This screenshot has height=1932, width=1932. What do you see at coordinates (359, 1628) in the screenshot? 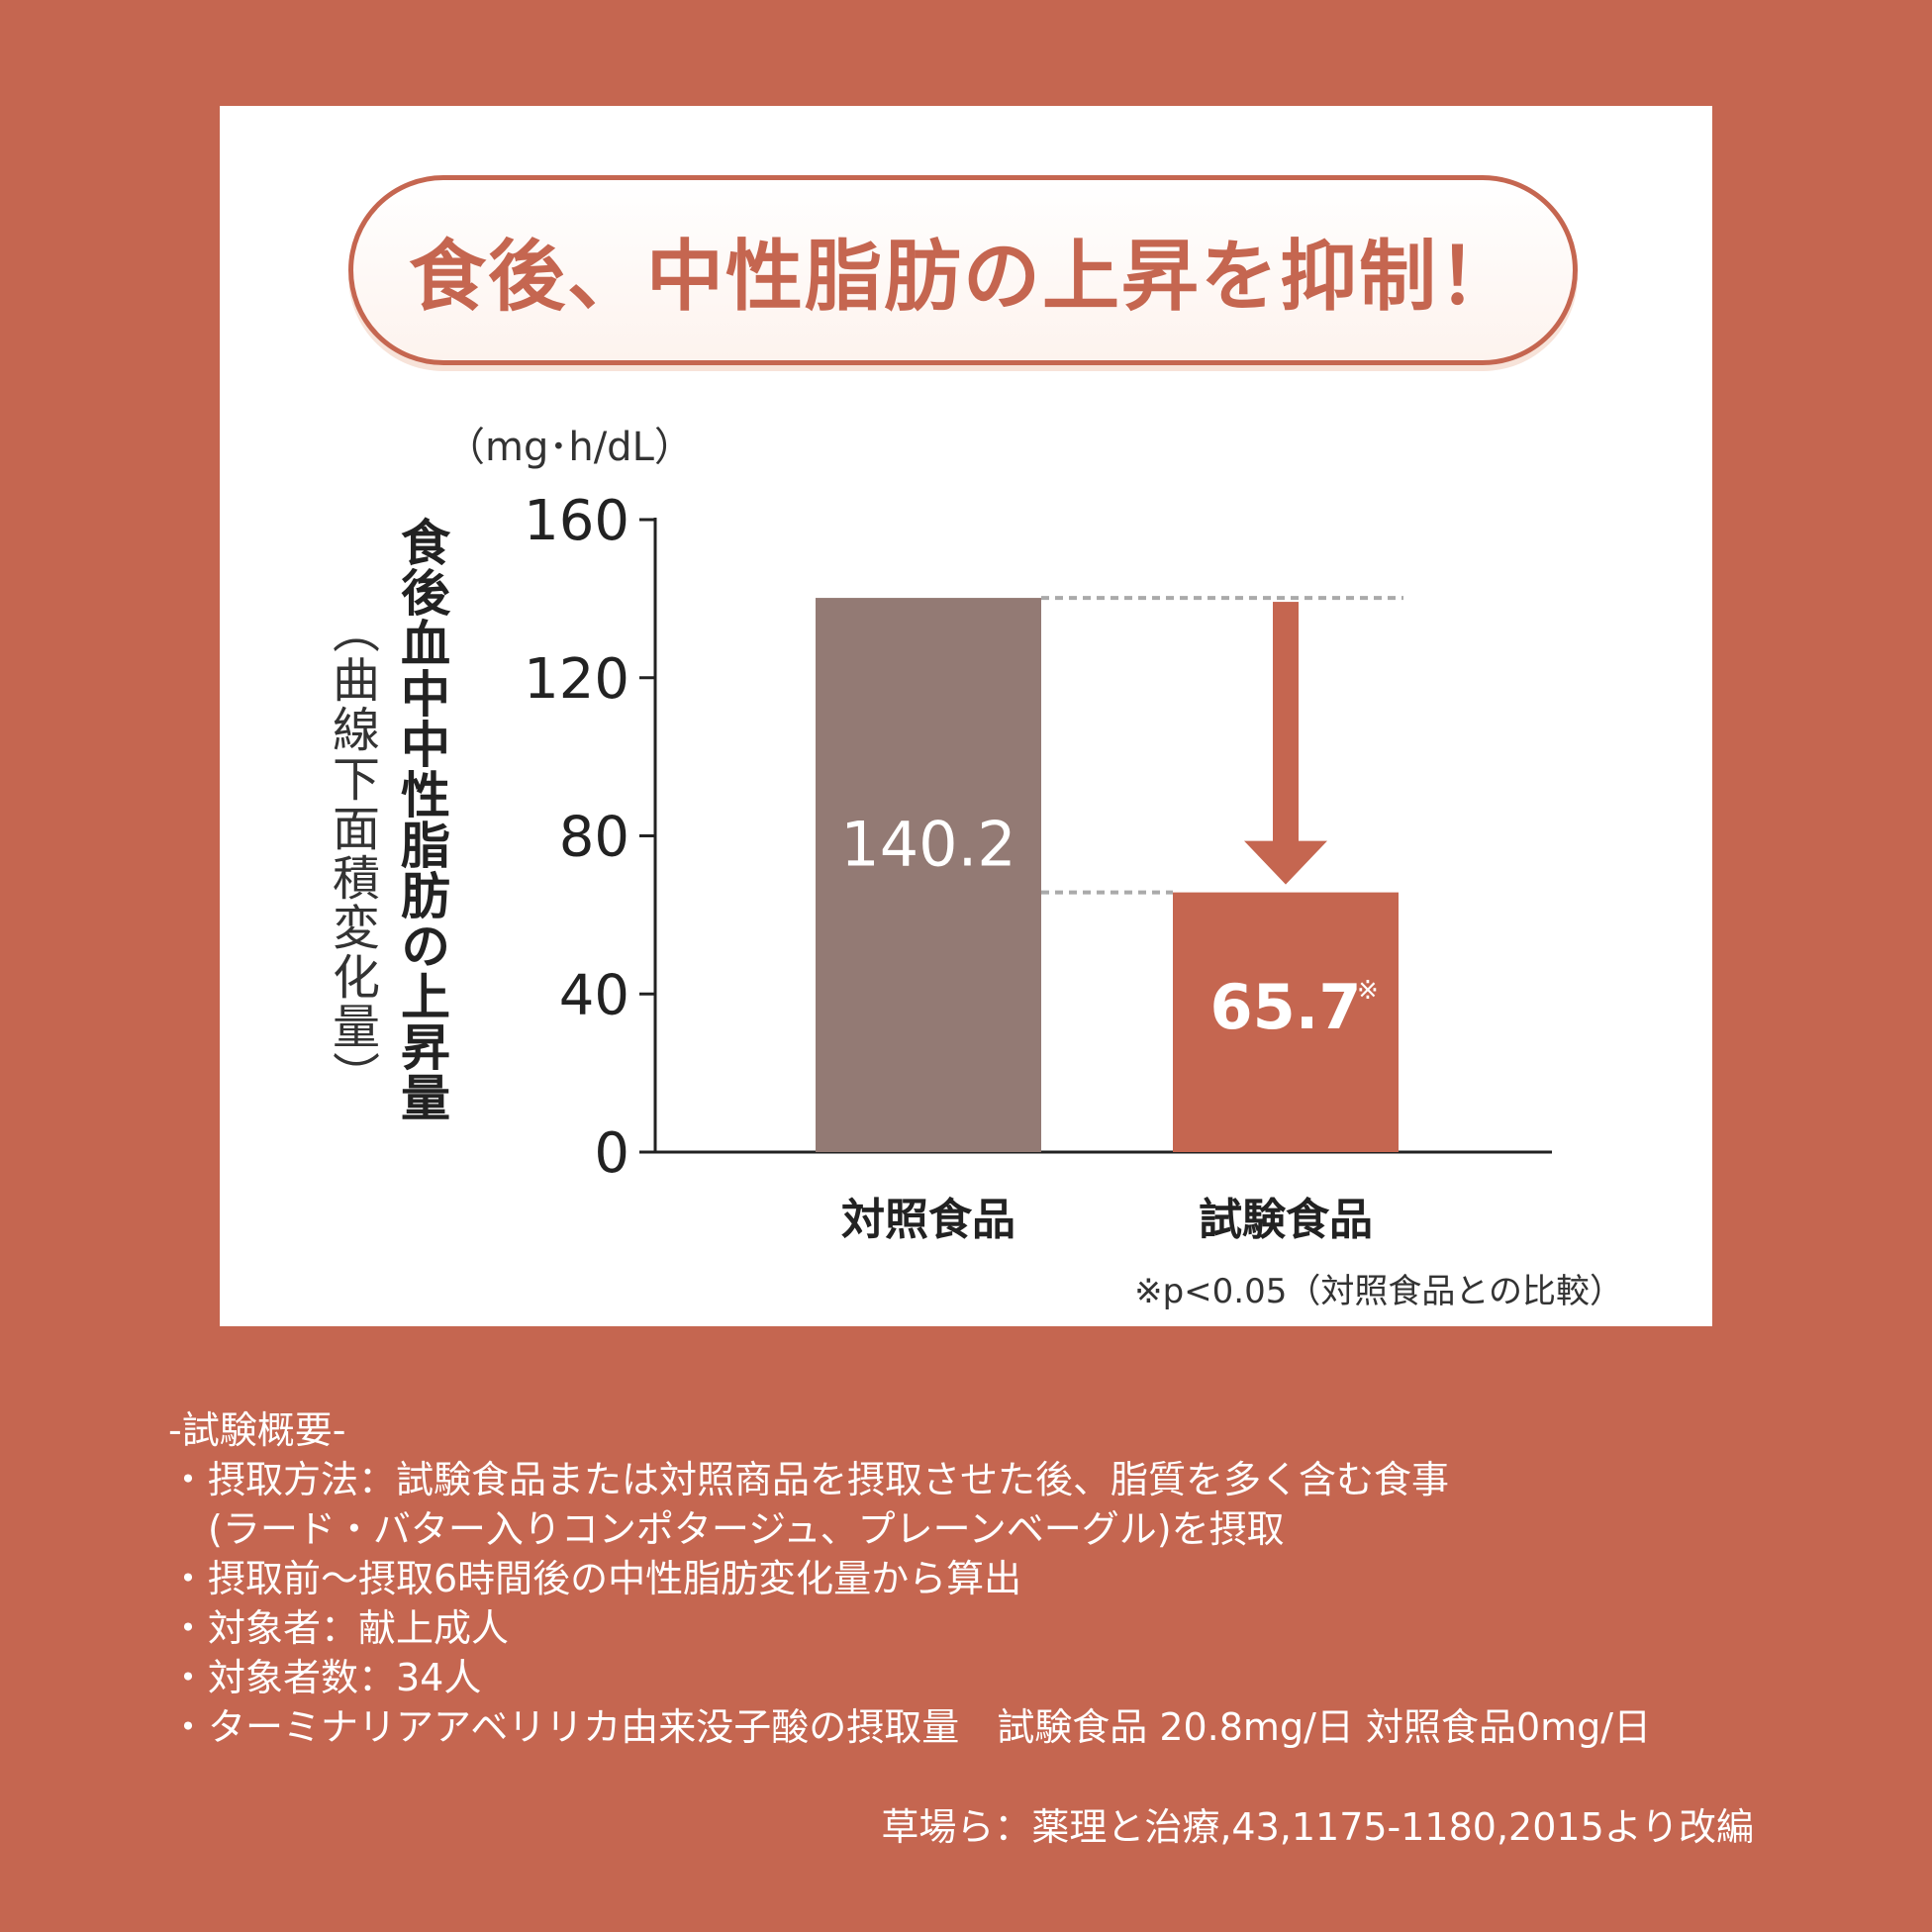
I see `note-text: 対象者：献上成人` at bounding box center [359, 1628].